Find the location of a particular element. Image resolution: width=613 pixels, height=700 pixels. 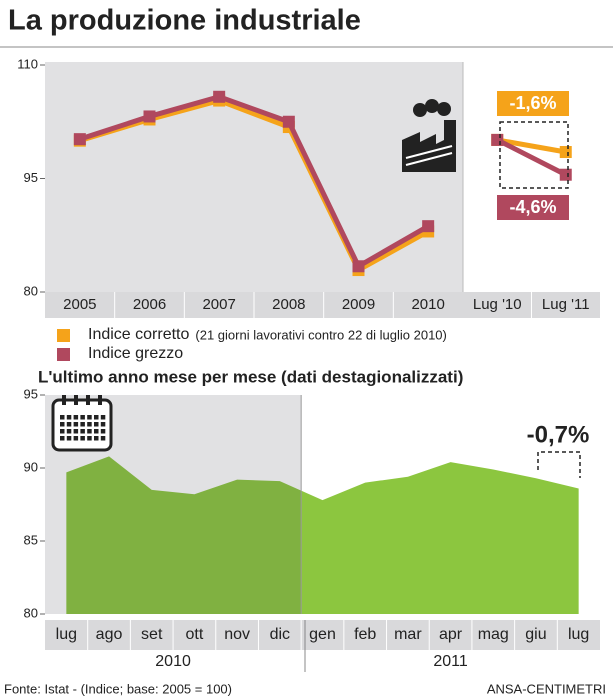

y-tick-label: 90 is located at coordinates (31, 466).